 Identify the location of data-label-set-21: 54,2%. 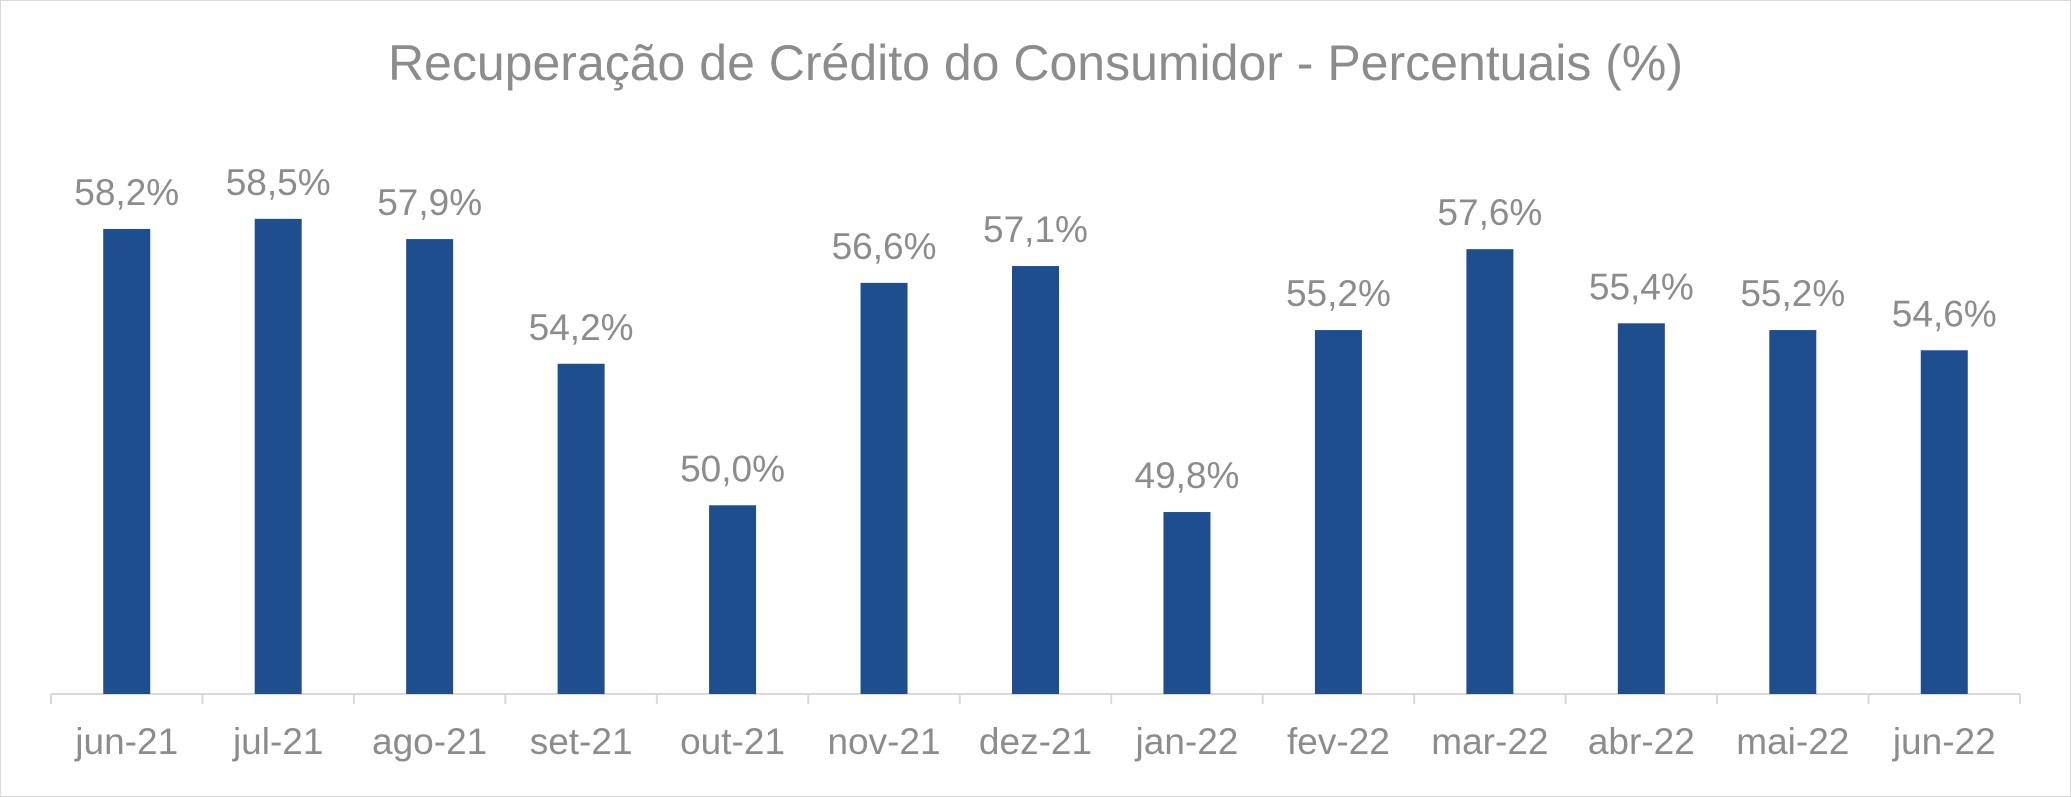
(581, 327).